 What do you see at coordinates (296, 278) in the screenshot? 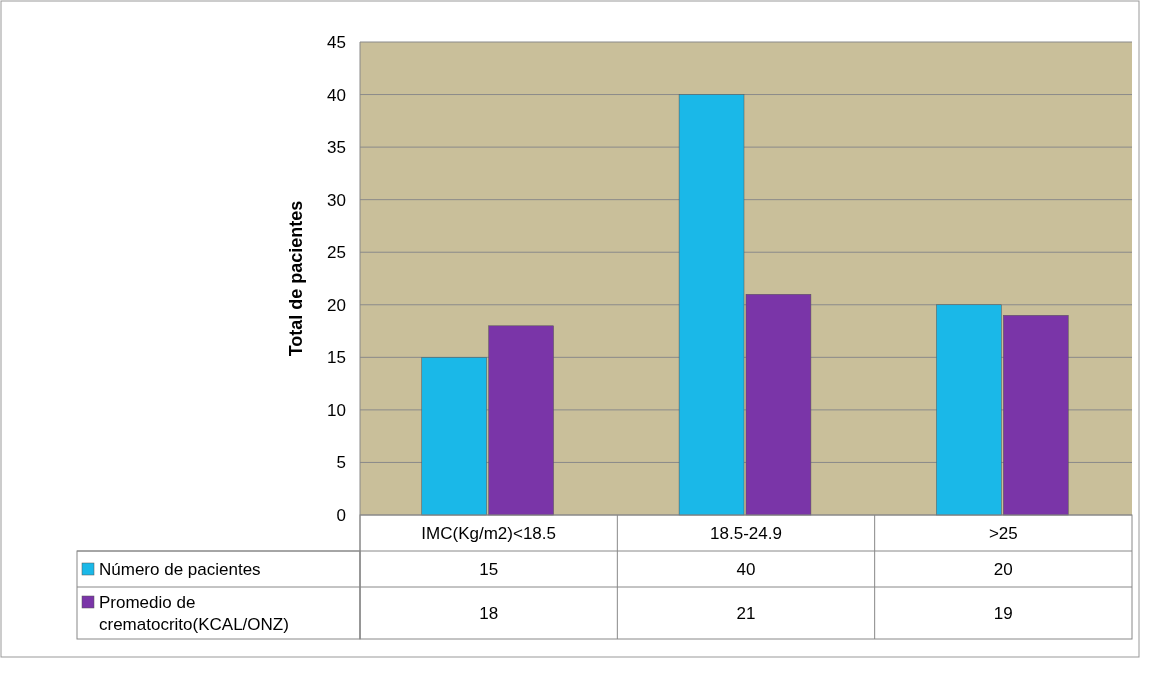
I see `y-axis-title: Total de pacientes` at bounding box center [296, 278].